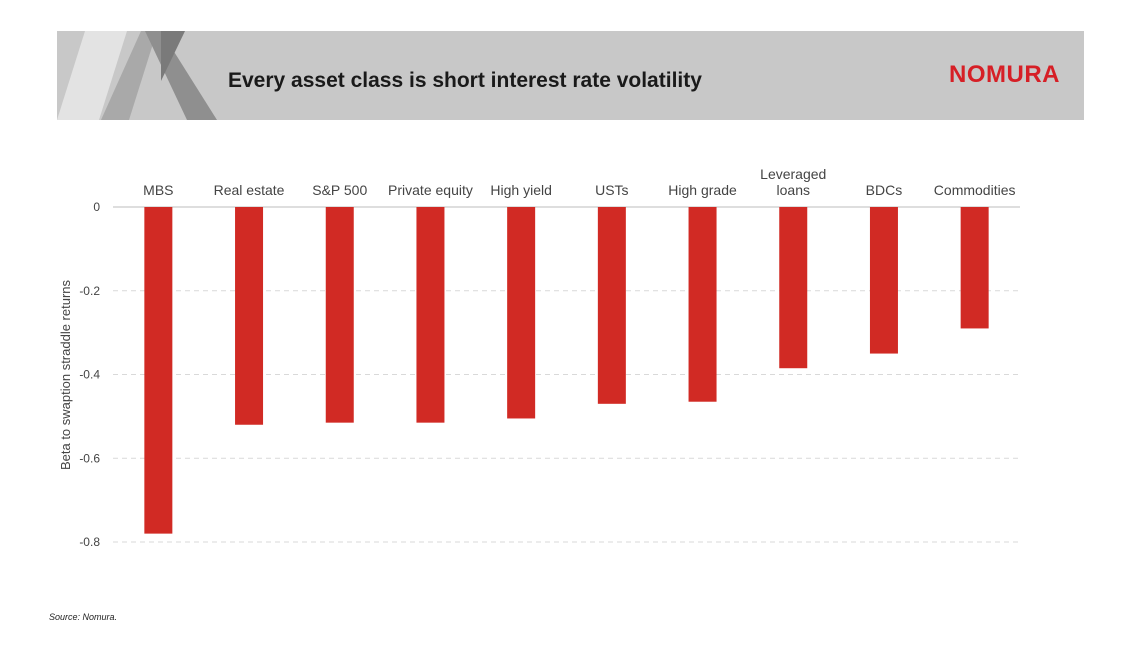  What do you see at coordinates (339, 190) in the screenshot?
I see `category-label: S&P 500` at bounding box center [339, 190].